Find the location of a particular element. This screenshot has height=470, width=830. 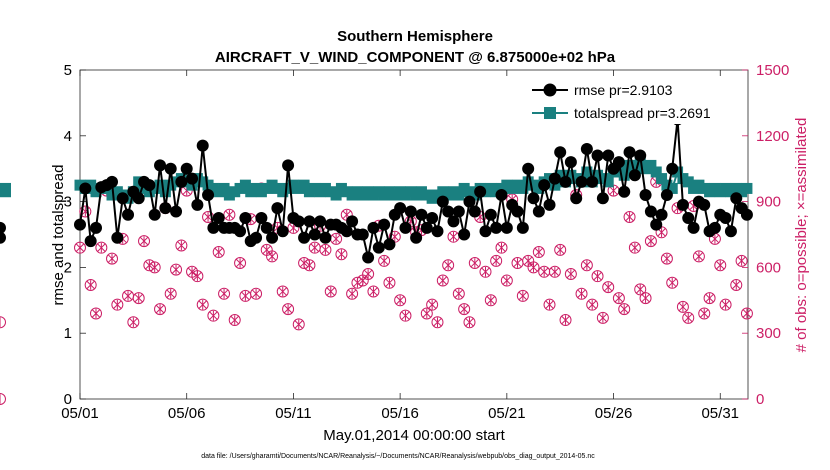

y-right-tick-label: 600 is located at coordinates (768, 267).